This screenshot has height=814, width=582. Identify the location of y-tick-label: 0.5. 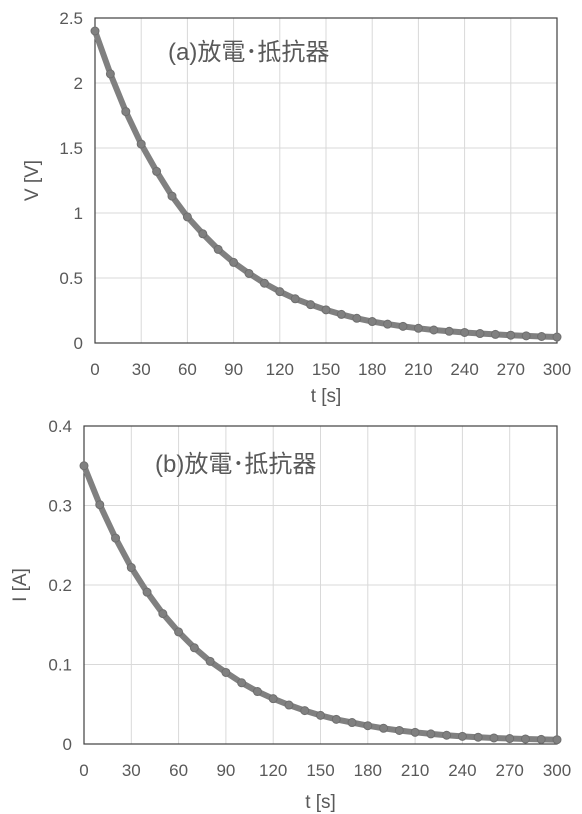
(71, 278).